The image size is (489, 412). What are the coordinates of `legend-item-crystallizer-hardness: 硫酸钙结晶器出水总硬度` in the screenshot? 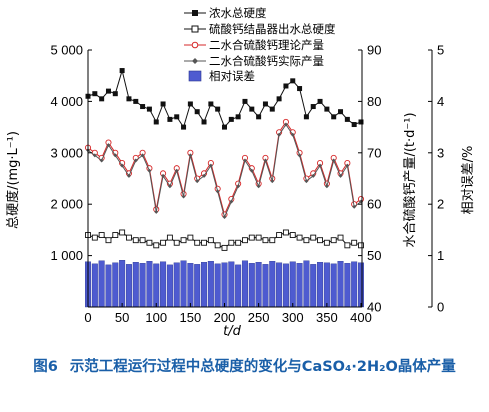 It's located at (260, 29).